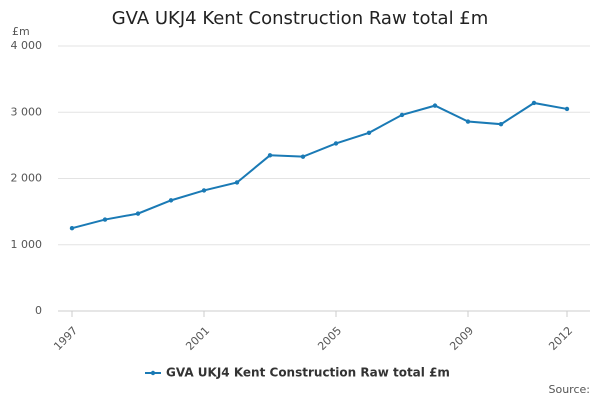  Describe the element at coordinates (560, 338) in the screenshot. I see `x-tick-label: 2012` at that location.